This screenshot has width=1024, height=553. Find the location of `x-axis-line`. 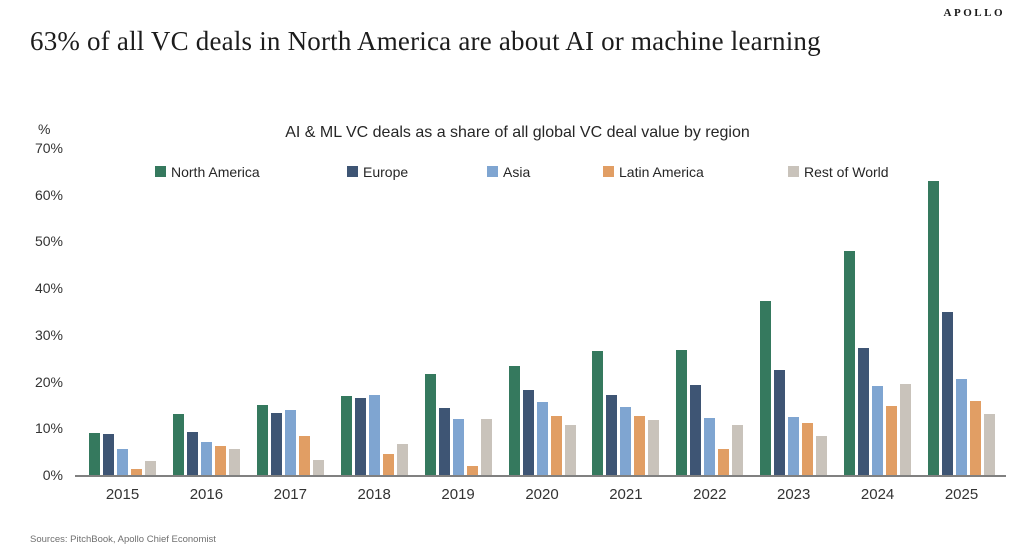

x-axis-line is located at coordinates (540, 476).